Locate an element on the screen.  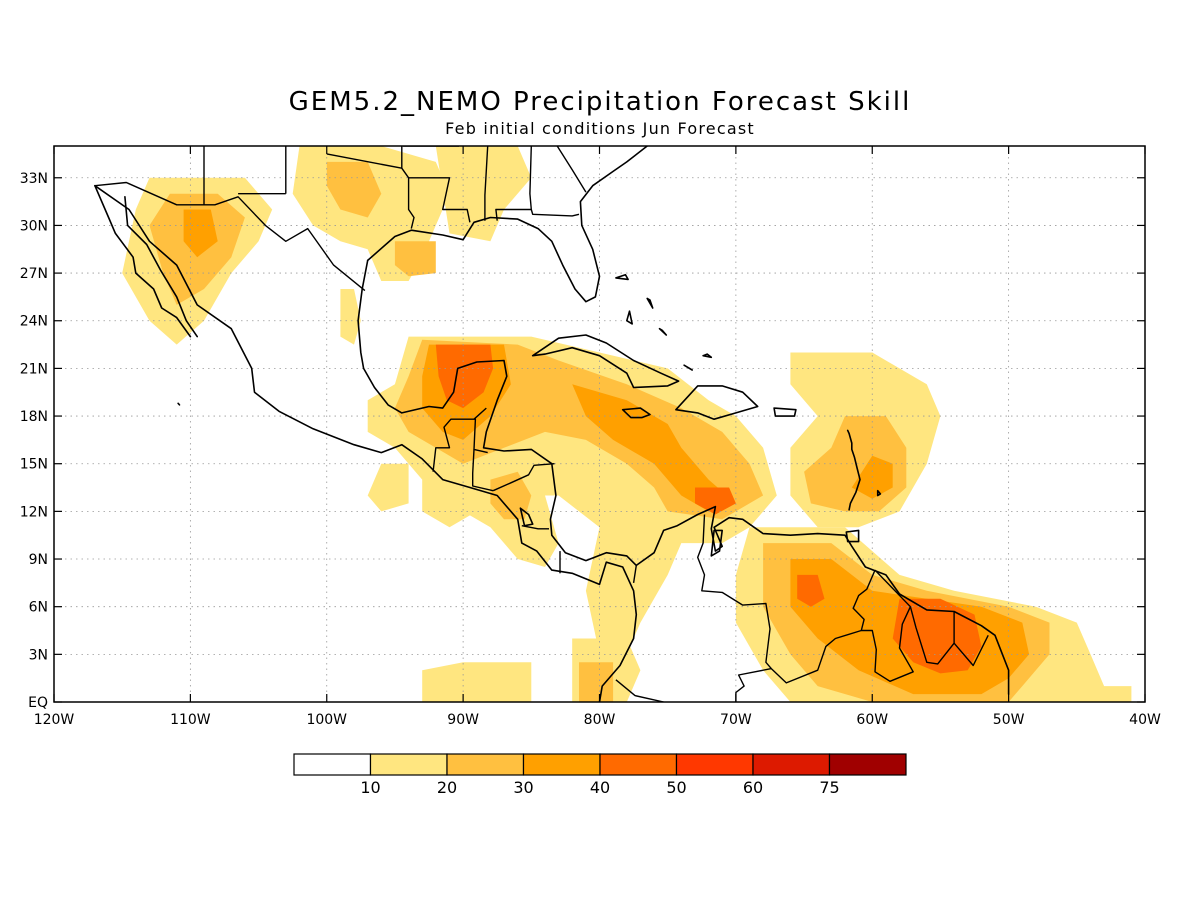
lat-tick-label: 6N is located at coordinates (38, 608).